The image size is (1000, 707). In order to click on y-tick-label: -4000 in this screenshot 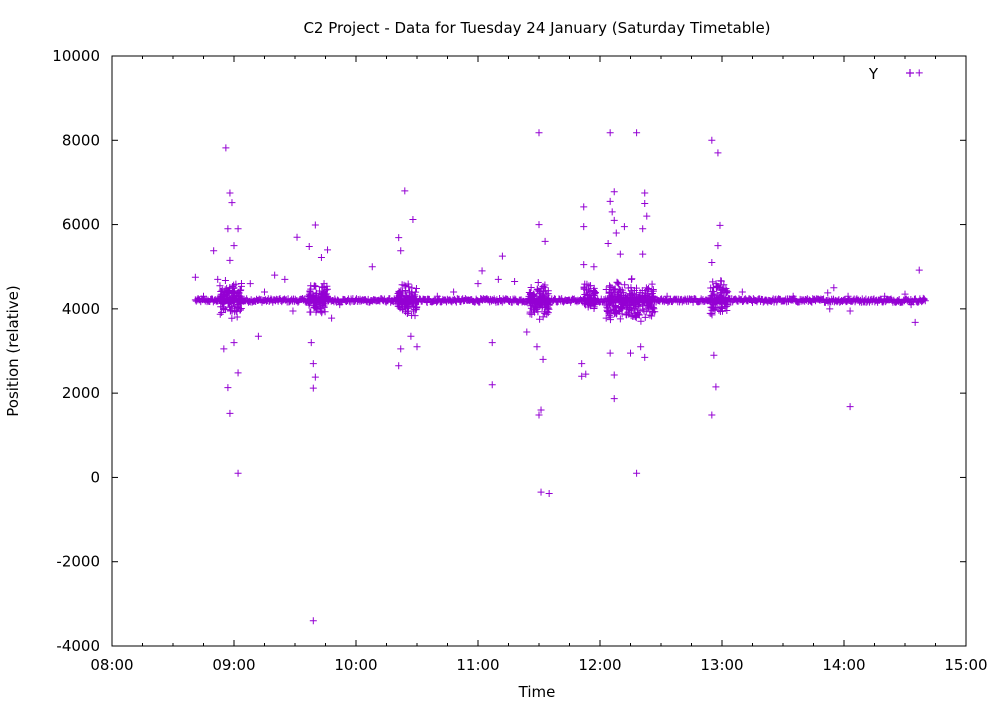, I will do `click(78, 646)`.